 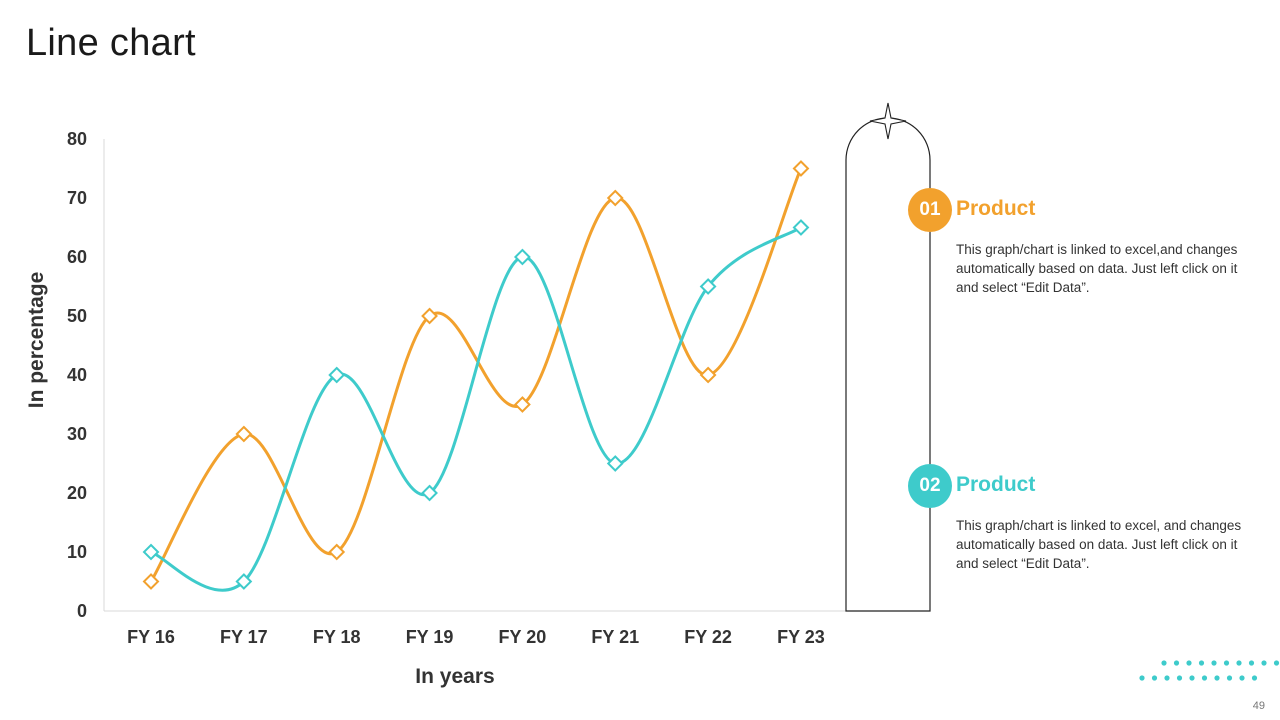 What do you see at coordinates (337, 637) in the screenshot?
I see `x-tick-label: FY 18` at bounding box center [337, 637].